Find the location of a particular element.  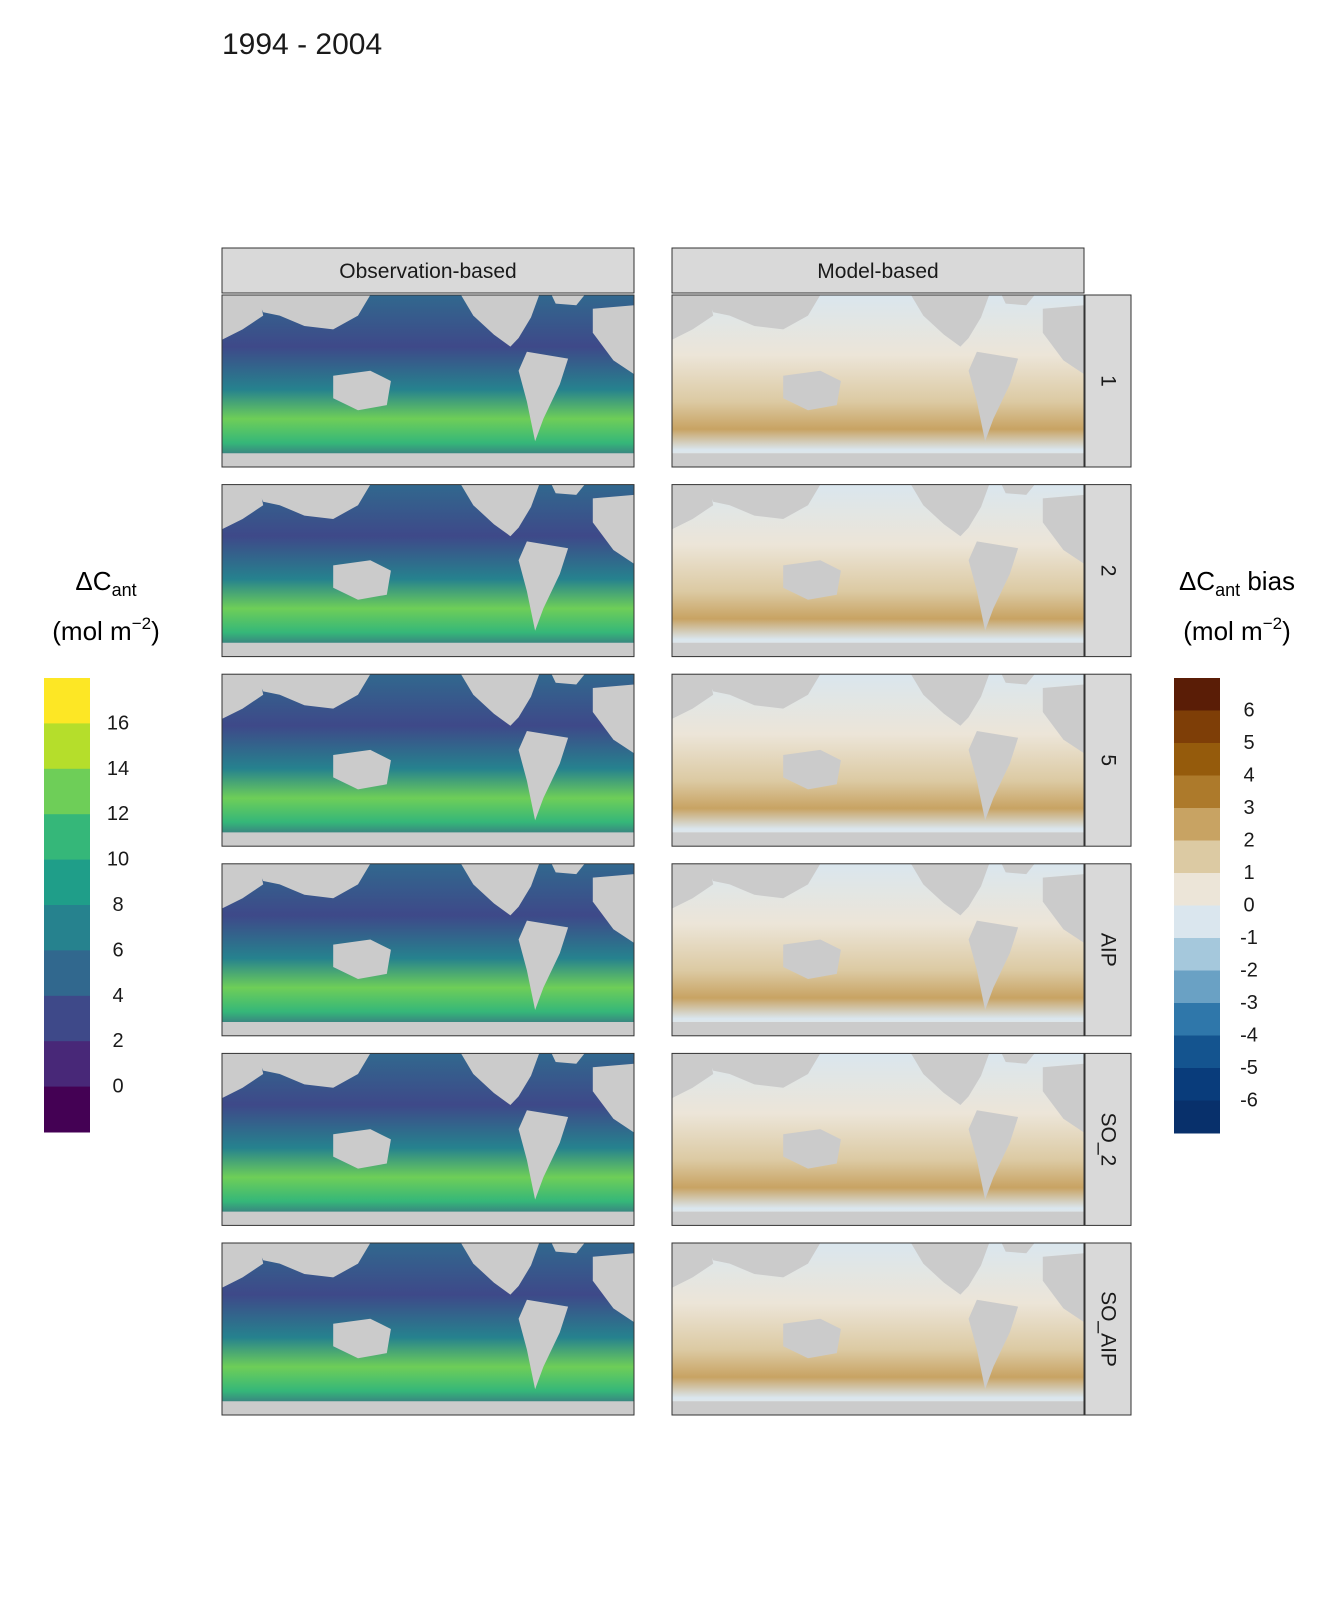

row-strip-label: SO_AIP is located at coordinates (1108, 1329).